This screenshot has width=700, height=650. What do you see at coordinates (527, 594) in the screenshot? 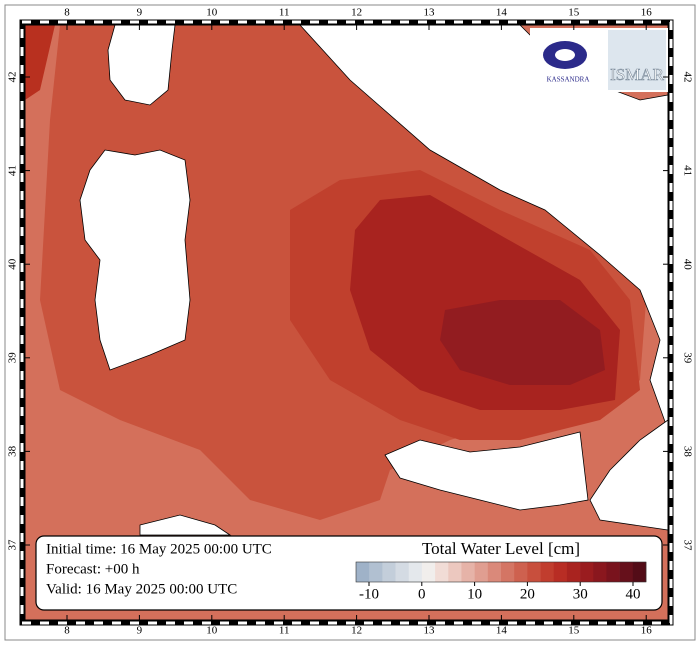
I see `colorbar-tick-label: 20` at bounding box center [527, 594].